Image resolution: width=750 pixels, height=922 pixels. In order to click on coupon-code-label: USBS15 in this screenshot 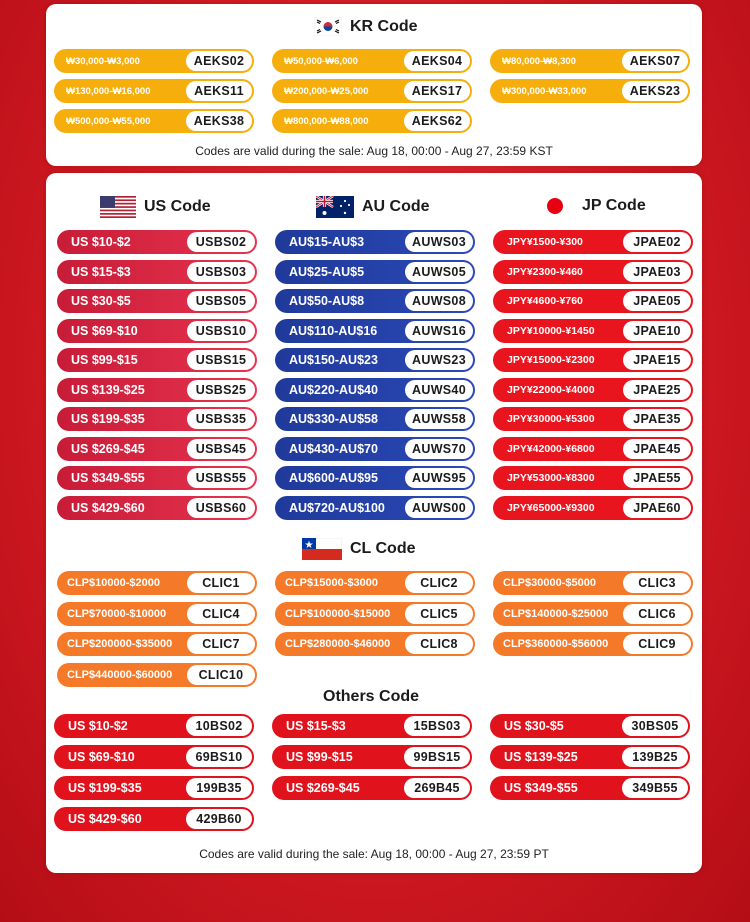, I will do `click(221, 360)`.